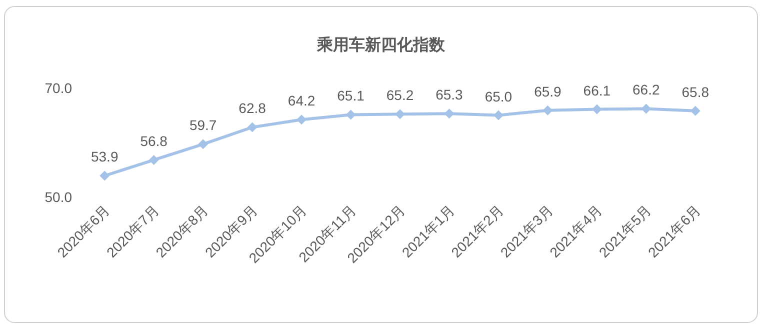 The image size is (762, 329). Describe the element at coordinates (302, 100) in the screenshot. I see `data-label: 64.2` at that location.